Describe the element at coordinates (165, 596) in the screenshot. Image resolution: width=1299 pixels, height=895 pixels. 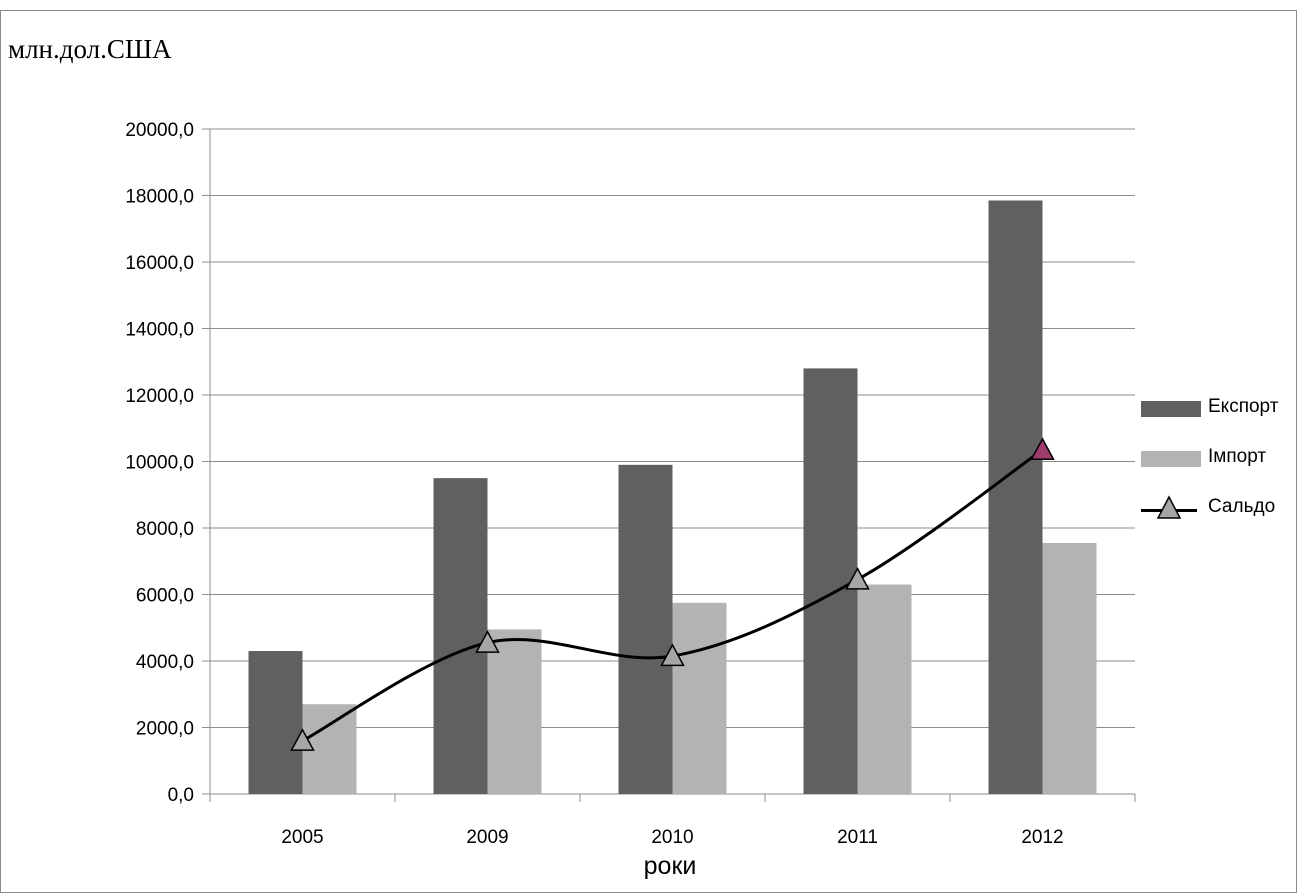
I see `y-tick-label: 6000,0` at that location.